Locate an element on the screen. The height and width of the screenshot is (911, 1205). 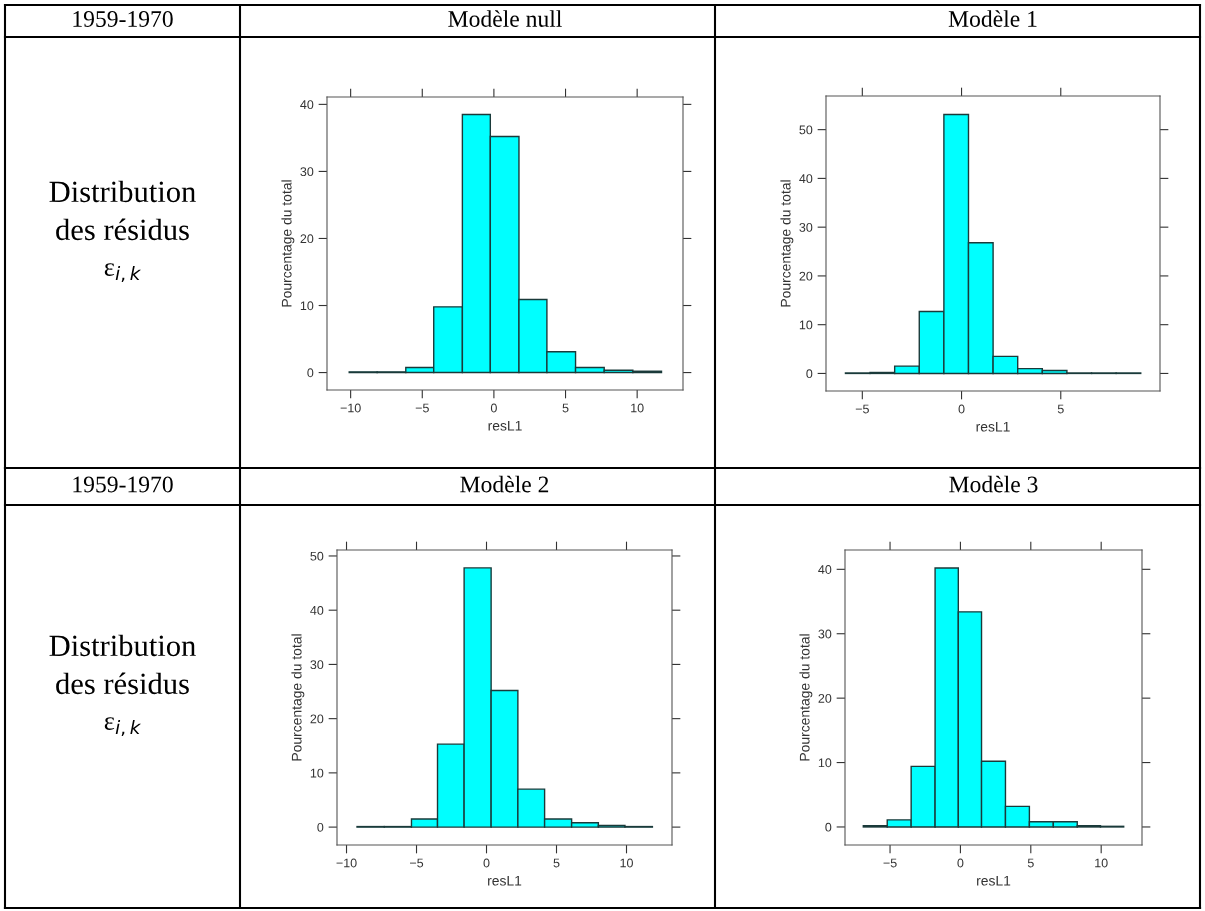
chart-title: Modèle 1 is located at coordinates (992, 18).